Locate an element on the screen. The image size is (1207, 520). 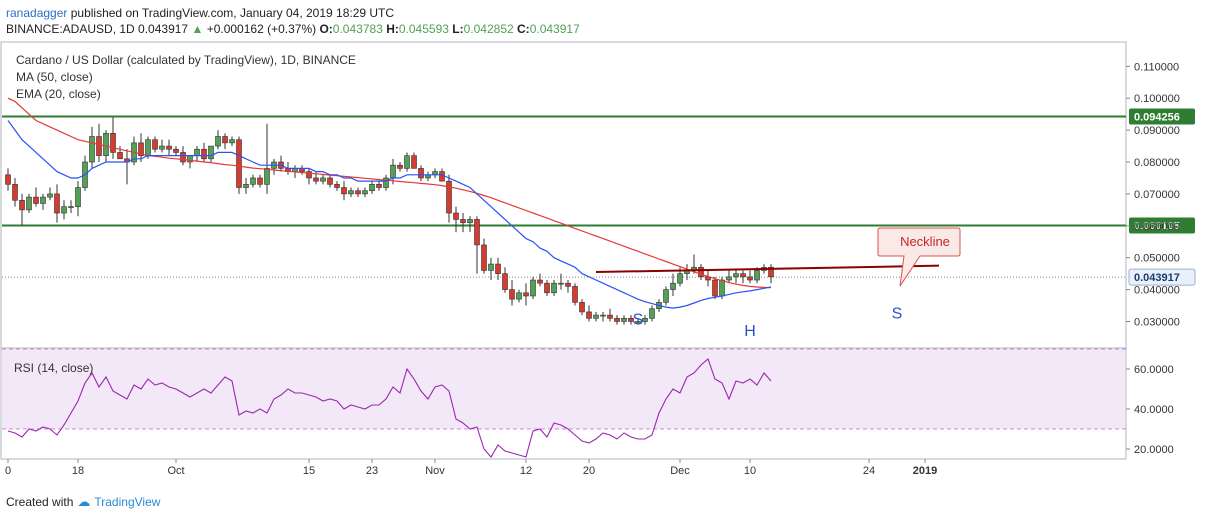
neckline-callout is located at coordinates (919, 257).